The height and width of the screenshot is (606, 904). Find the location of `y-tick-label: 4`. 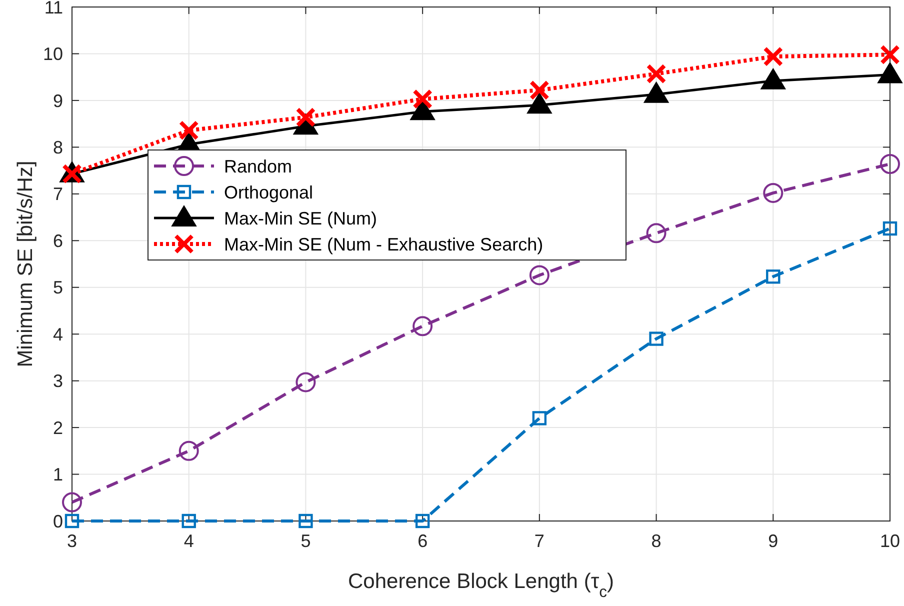

y-tick-label: 4 is located at coordinates (57, 334).